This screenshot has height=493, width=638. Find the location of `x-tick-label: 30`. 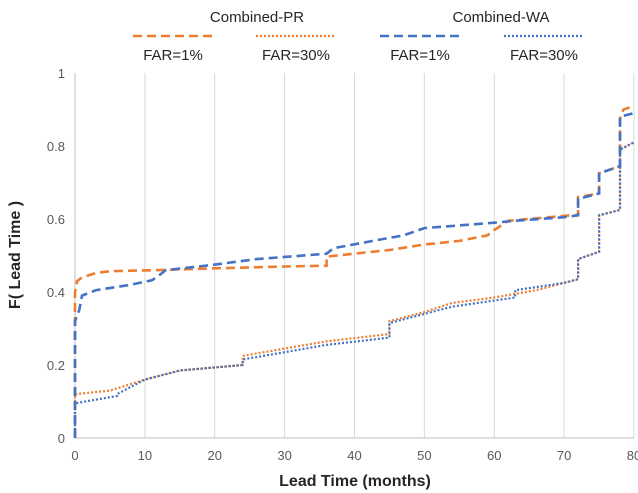

x-tick-label: 30 is located at coordinates (284, 455).